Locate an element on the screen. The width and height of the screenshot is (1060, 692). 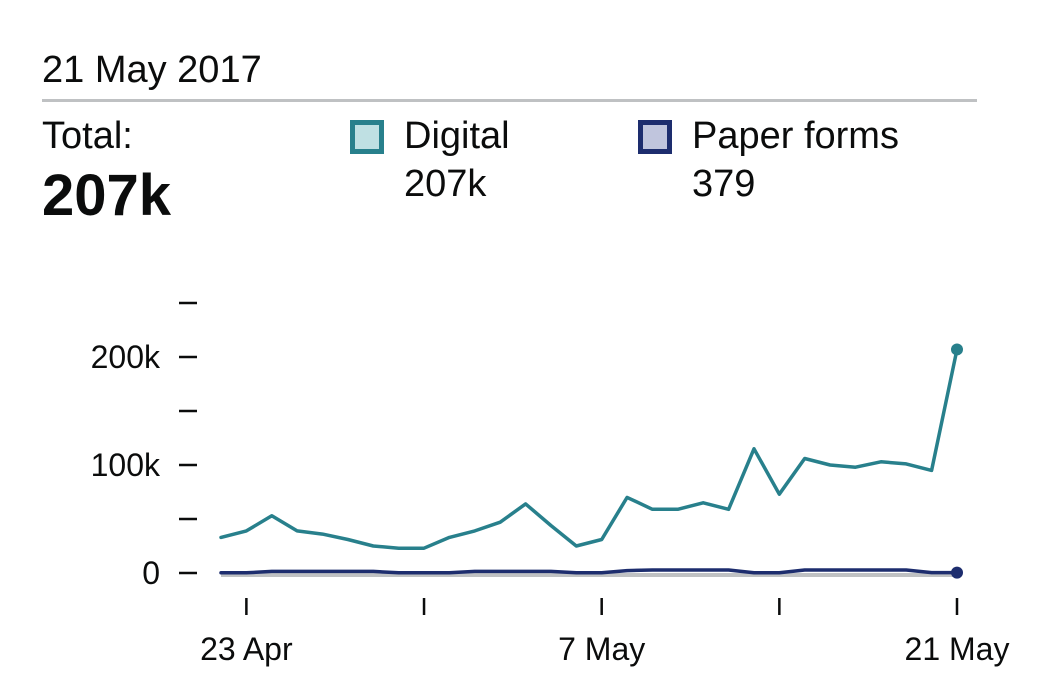
series-line-paper-forms is located at coordinates (589, 571).